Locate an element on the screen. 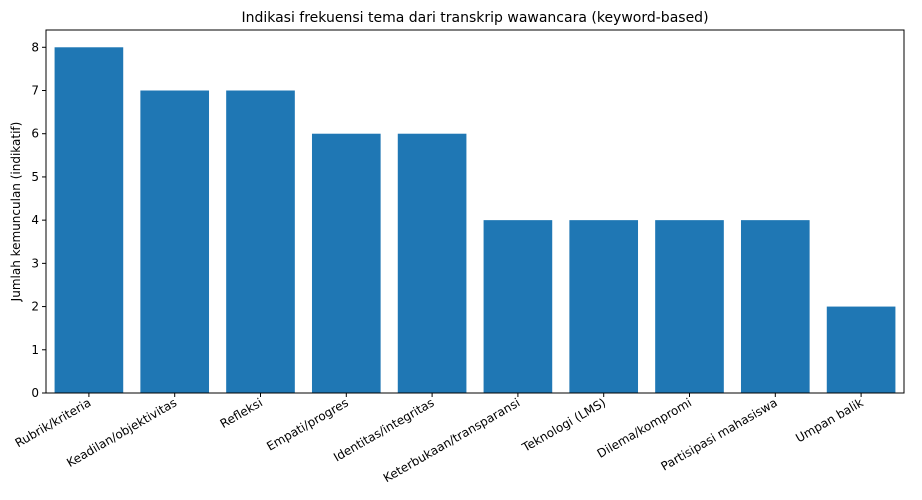 This screenshot has height=500, width=922. y-tick-label-0: 0 is located at coordinates (35, 393).